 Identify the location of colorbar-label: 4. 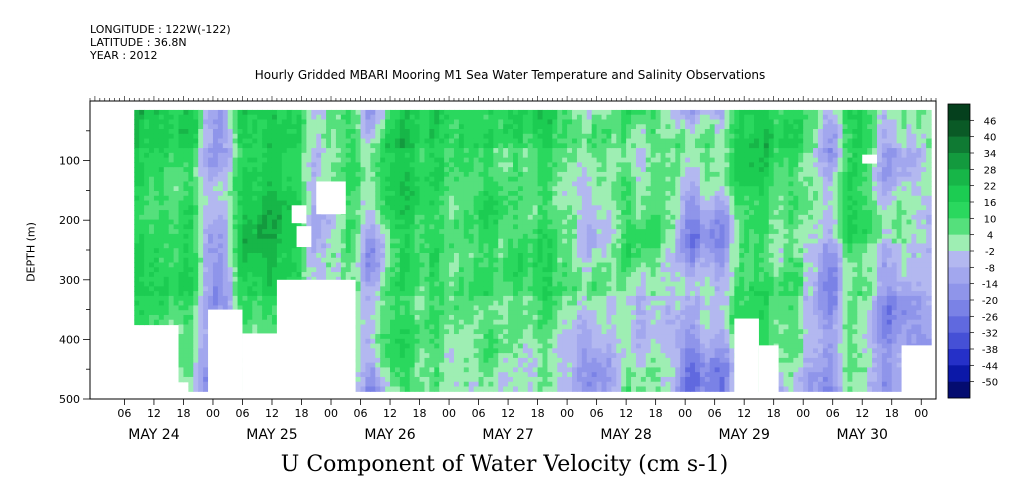
(990, 236).